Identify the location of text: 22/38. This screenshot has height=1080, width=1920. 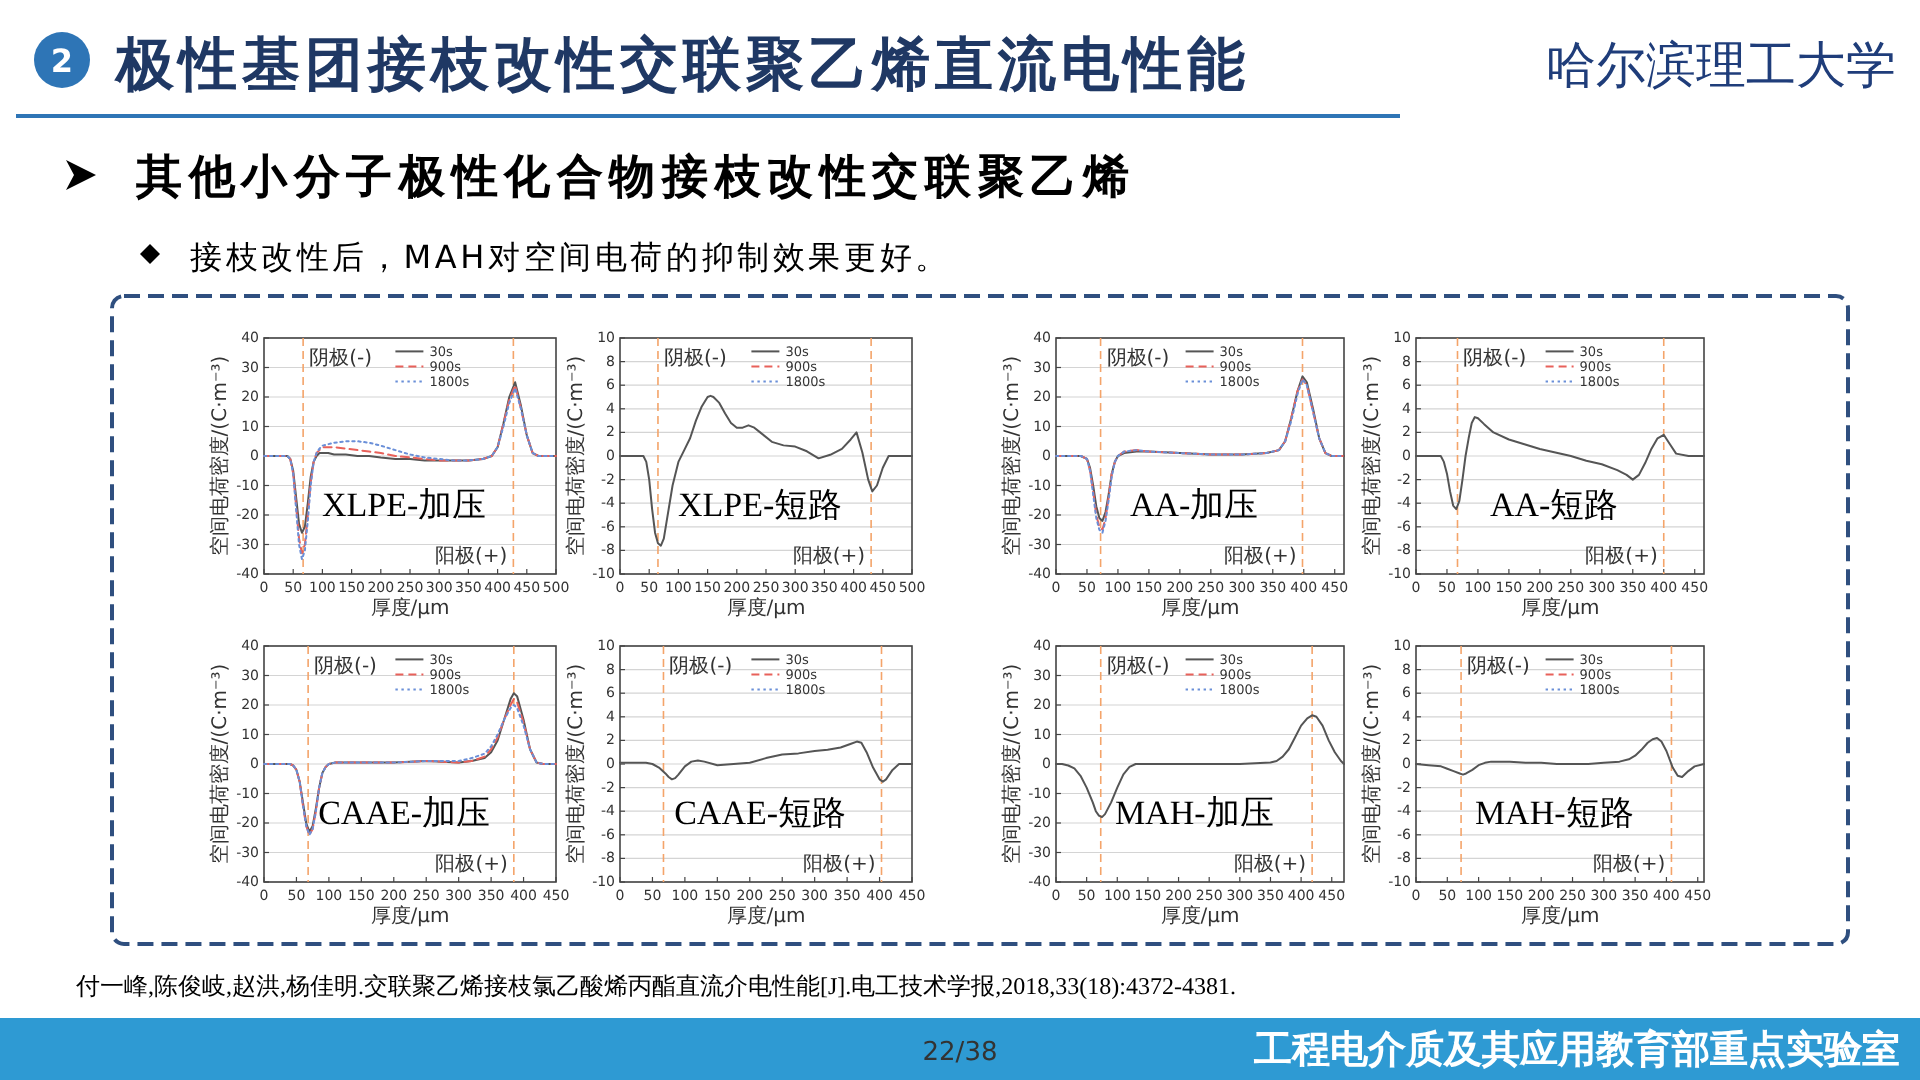
(960, 1053).